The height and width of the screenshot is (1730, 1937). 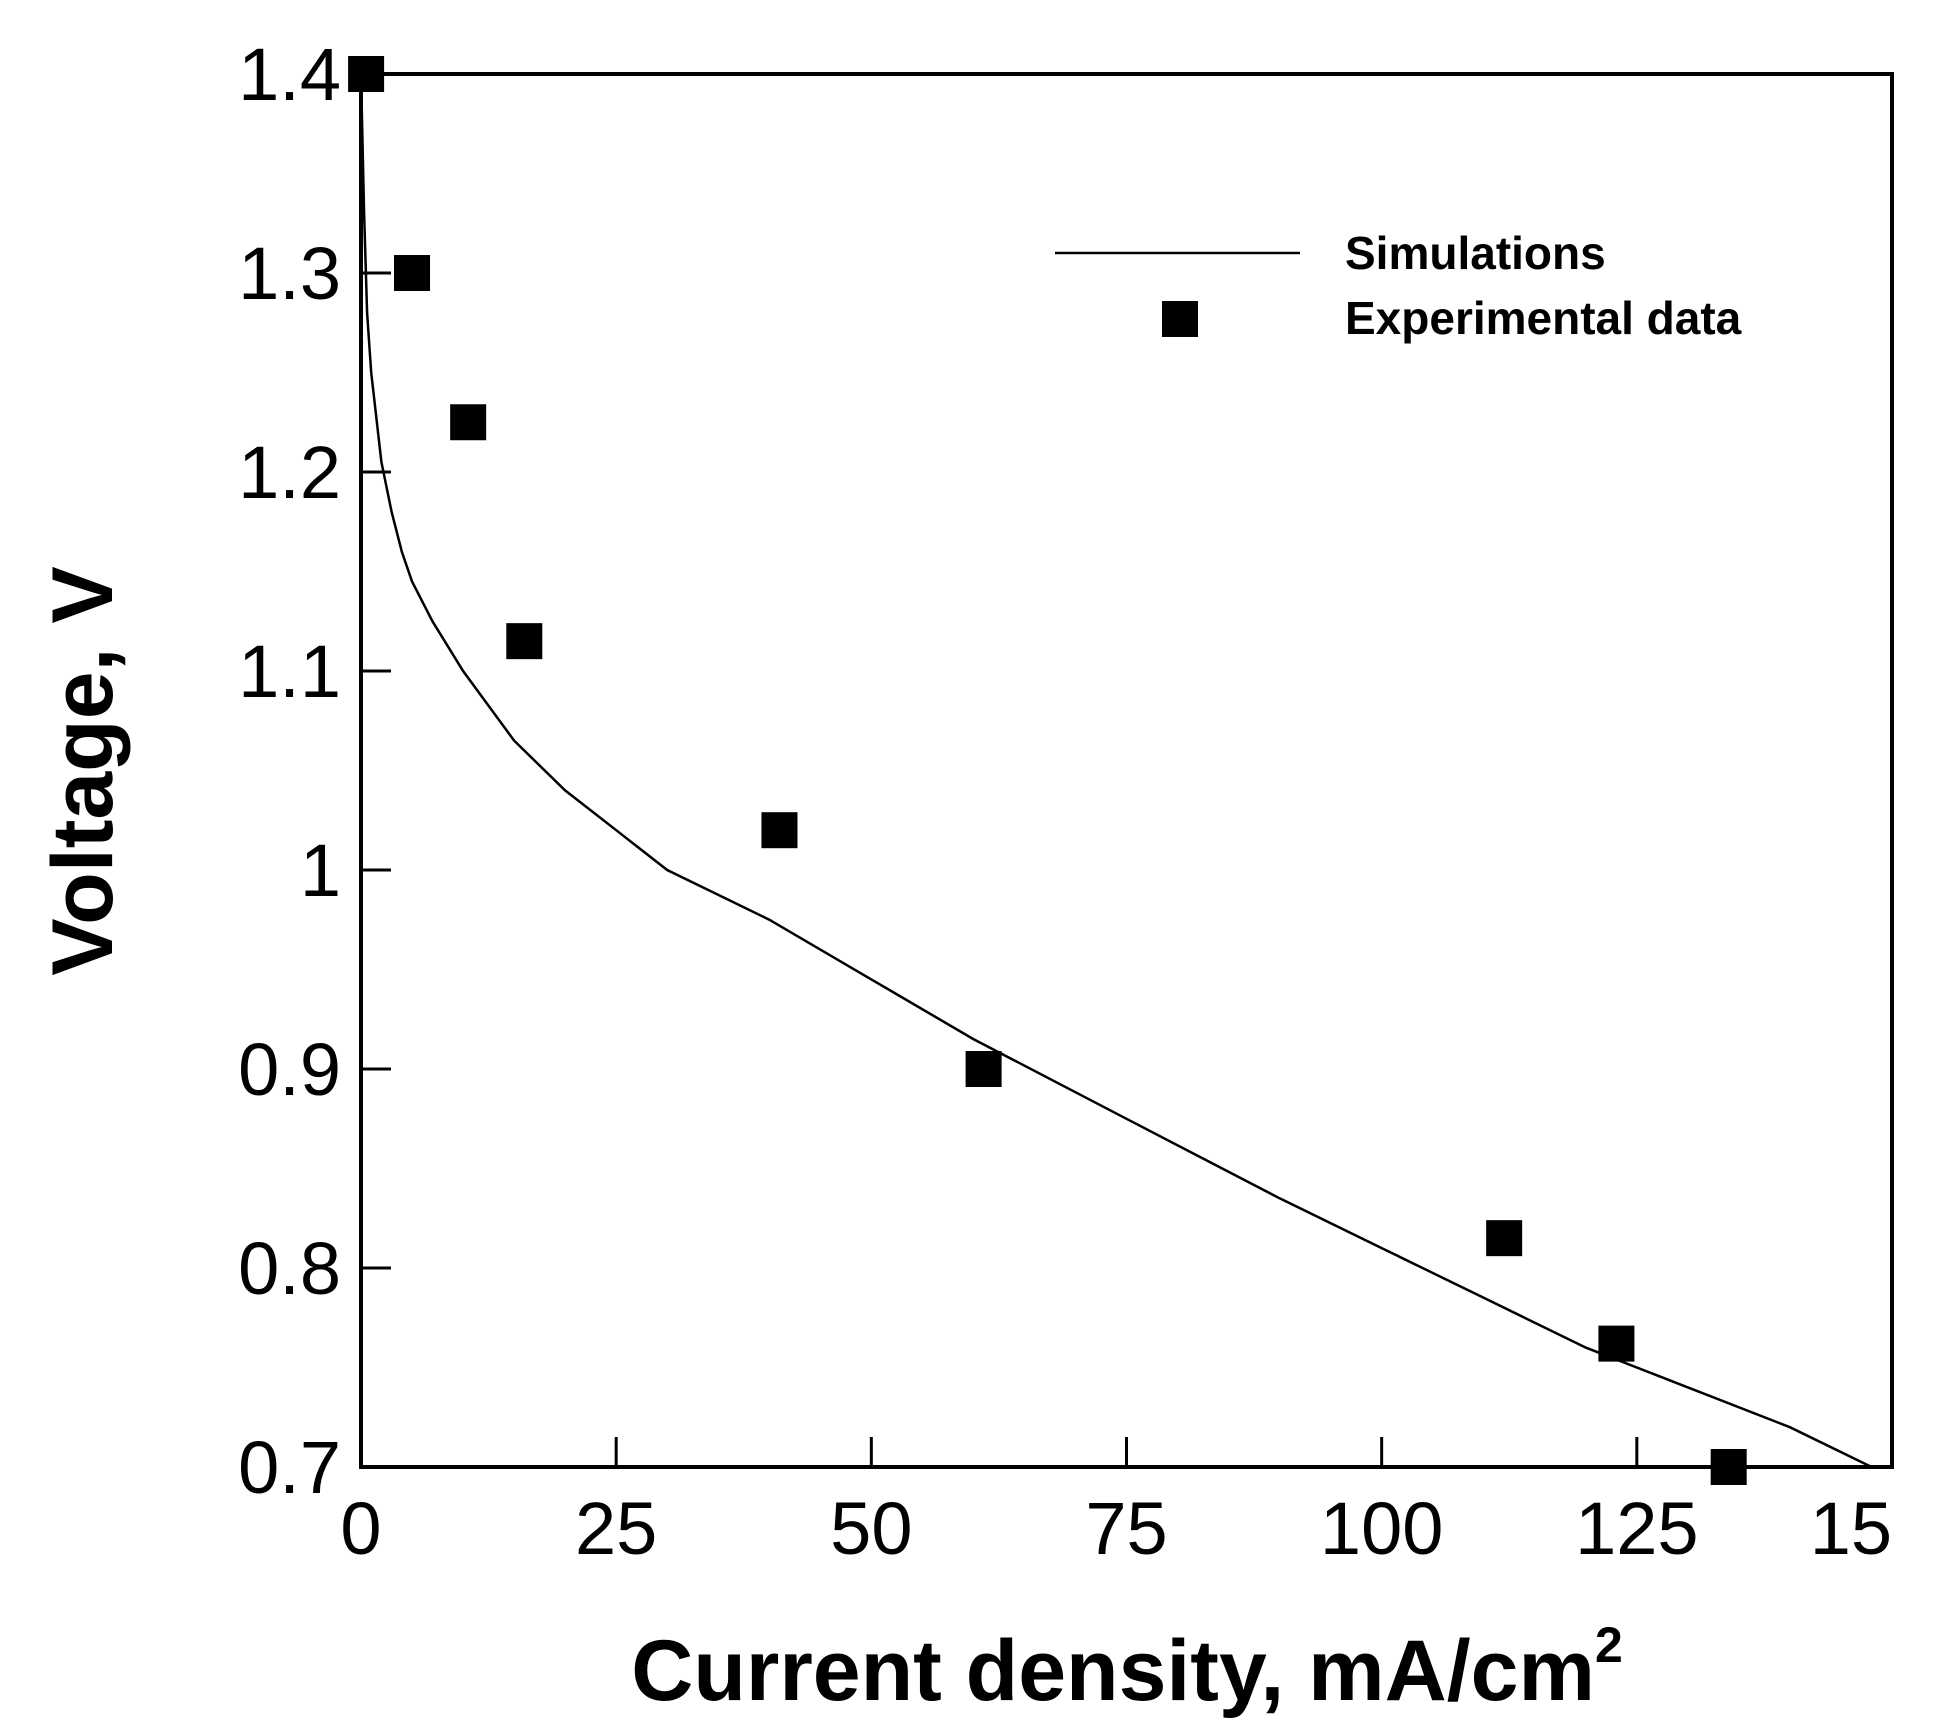 I want to click on x-tick-label: 15, so click(x=1851, y=1528).